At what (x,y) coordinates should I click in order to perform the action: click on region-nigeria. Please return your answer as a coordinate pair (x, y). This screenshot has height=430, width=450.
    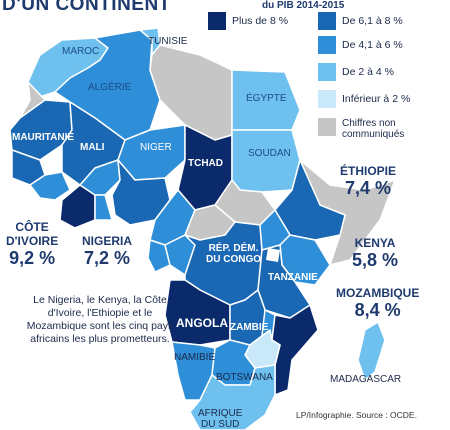
    Looking at the image, I should click on (141, 192).